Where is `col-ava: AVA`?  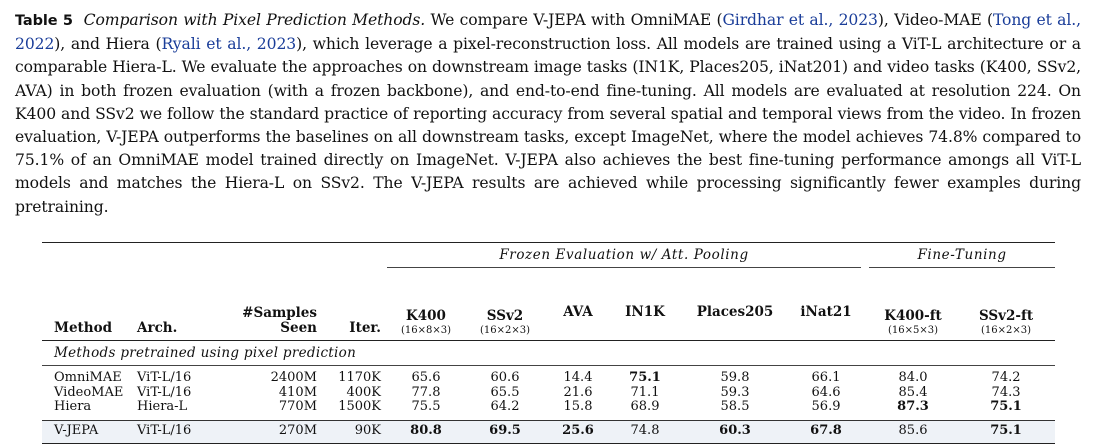 col-ava: AVA is located at coordinates (578, 304).